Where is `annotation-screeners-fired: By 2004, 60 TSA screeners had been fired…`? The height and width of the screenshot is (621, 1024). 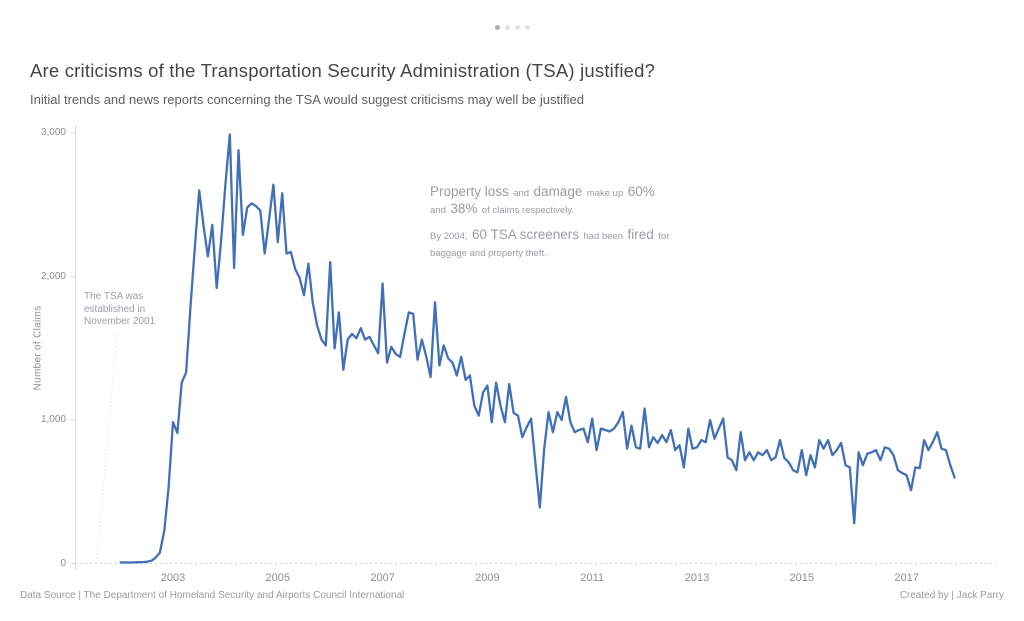 annotation-screeners-fired: By 2004, 60 TSA screeners had been fired… is located at coordinates (550, 244).